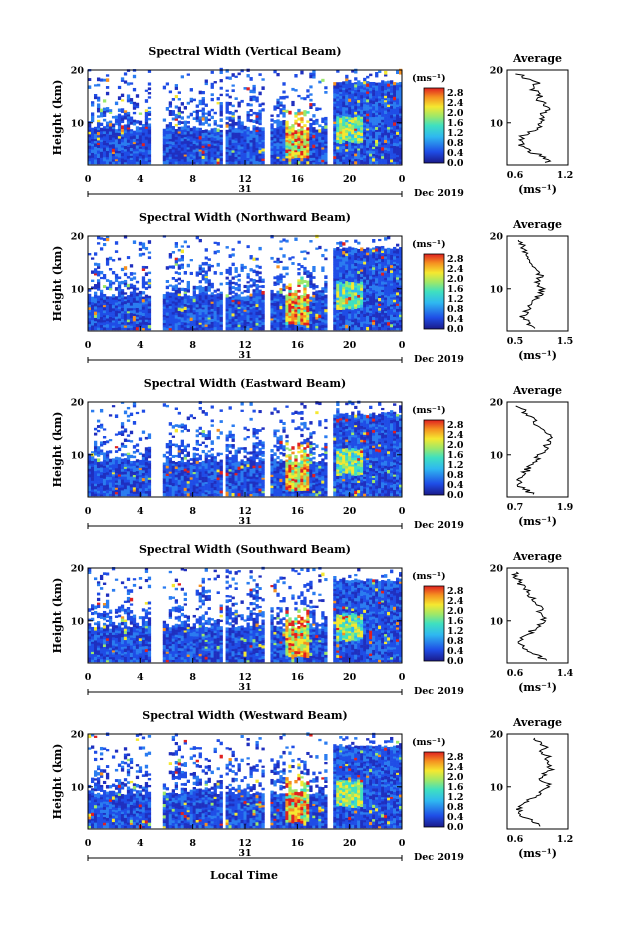 The image size is (624, 929). What do you see at coordinates (515, 341) in the screenshot?
I see `average-x-tick-label: 0.5` at bounding box center [515, 341].